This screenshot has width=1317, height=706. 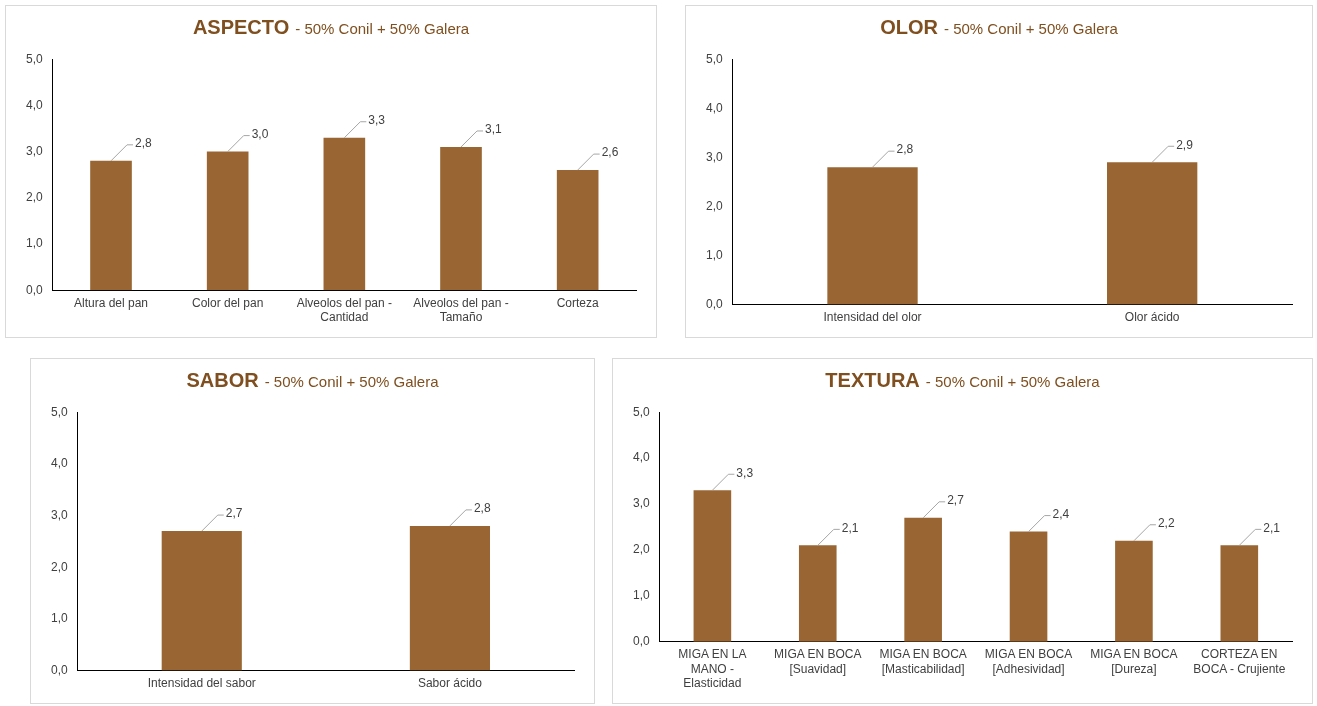 What do you see at coordinates (818, 661) in the screenshot?
I see `x-tick-label: MIGA EN BOCA [Suavidad]` at bounding box center [818, 661].